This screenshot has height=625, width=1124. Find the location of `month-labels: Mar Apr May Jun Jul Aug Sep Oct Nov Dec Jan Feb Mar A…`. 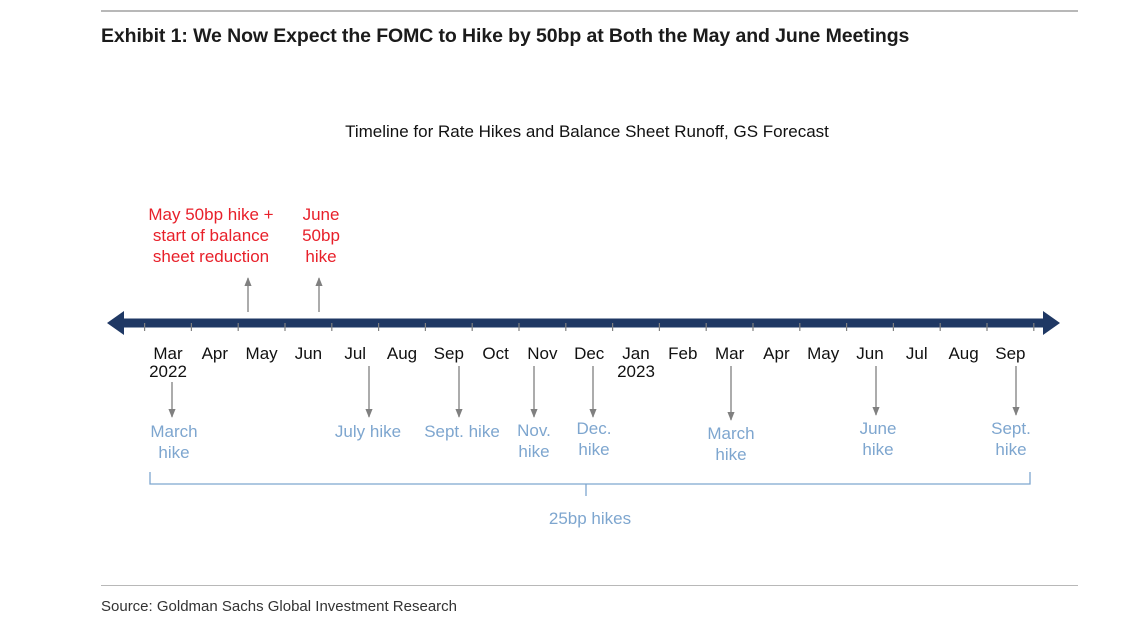

month-labels: Mar Apr May Jun Jul Aug Sep Oct Nov Dec Jan Feb Mar A… is located at coordinates (587, 362).